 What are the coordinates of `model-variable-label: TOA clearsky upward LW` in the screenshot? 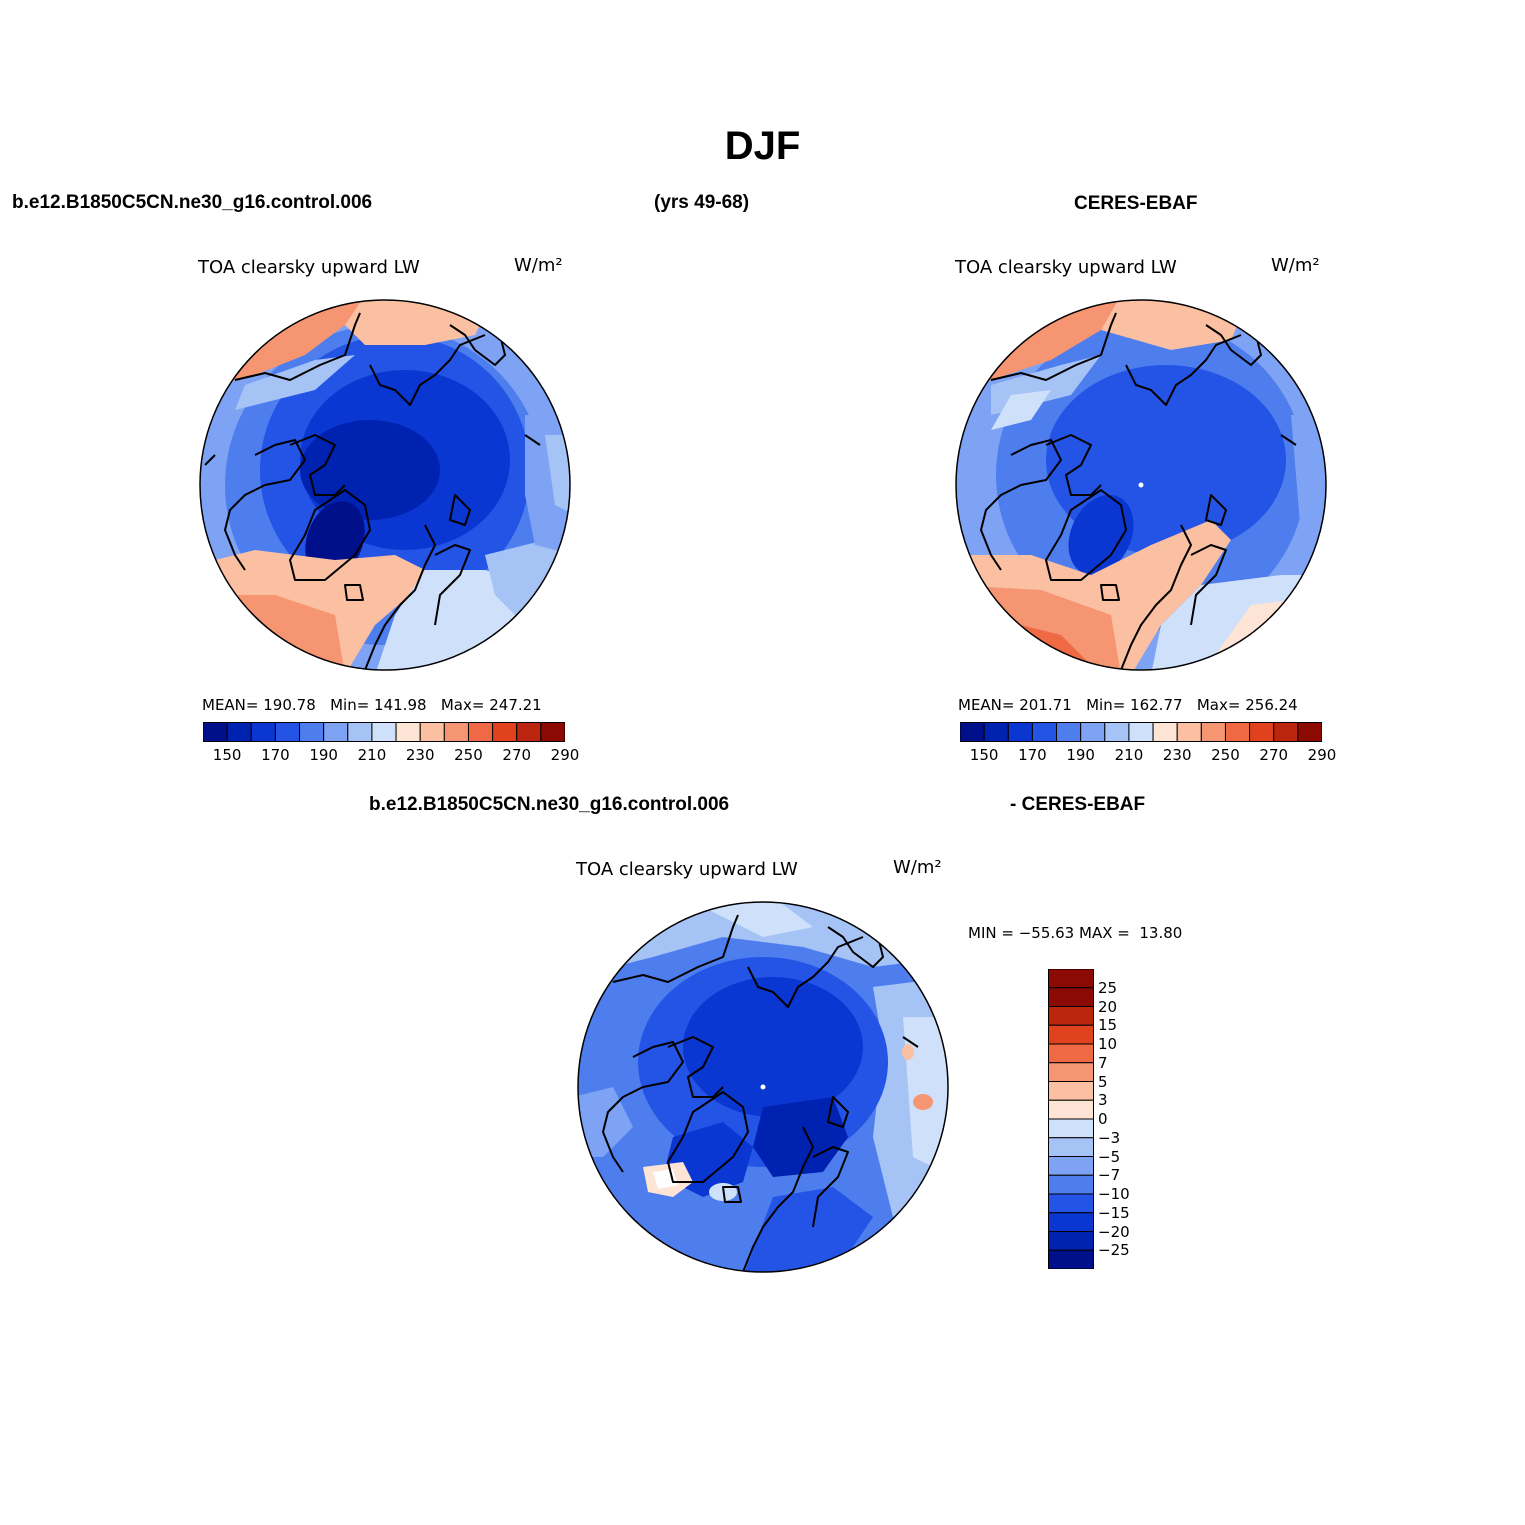 It's located at (309, 267).